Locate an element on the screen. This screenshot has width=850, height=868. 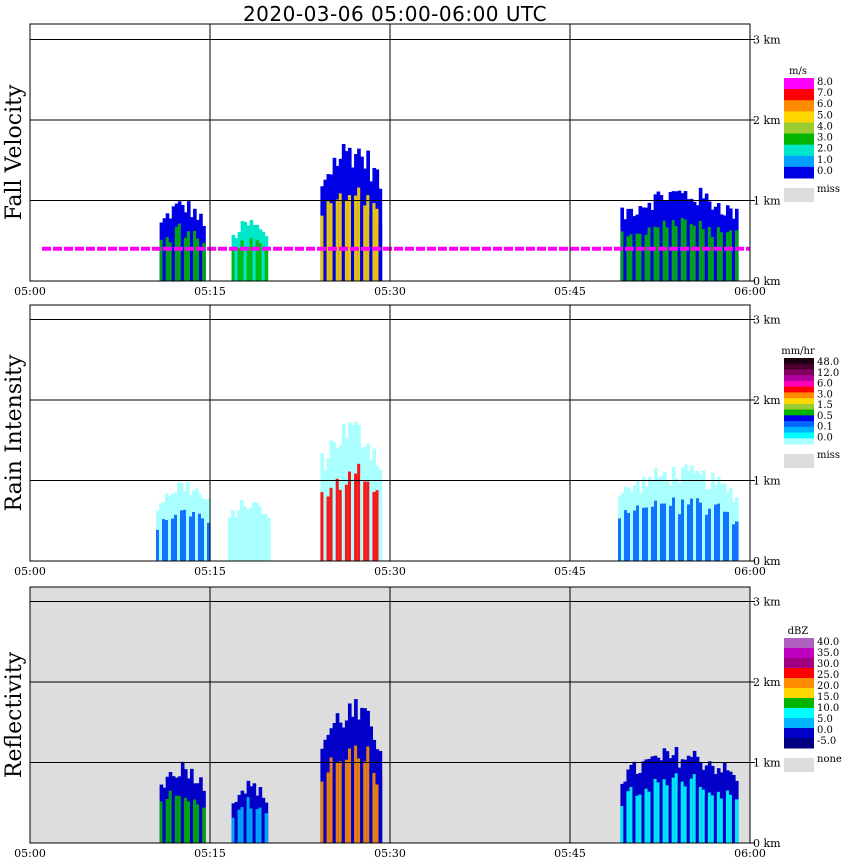
legend-level: 0.0 is located at coordinates (825, 437).